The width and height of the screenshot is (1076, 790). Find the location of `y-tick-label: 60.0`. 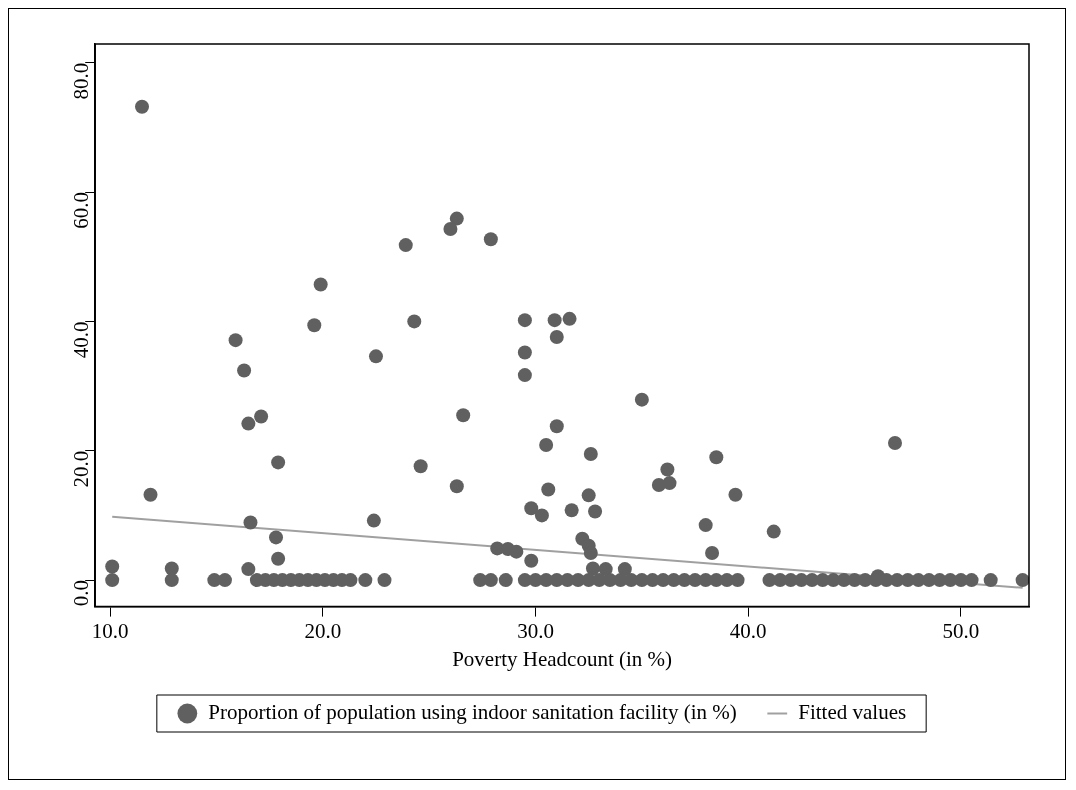

y-tick-label: 60.0 is located at coordinates (80, 210).